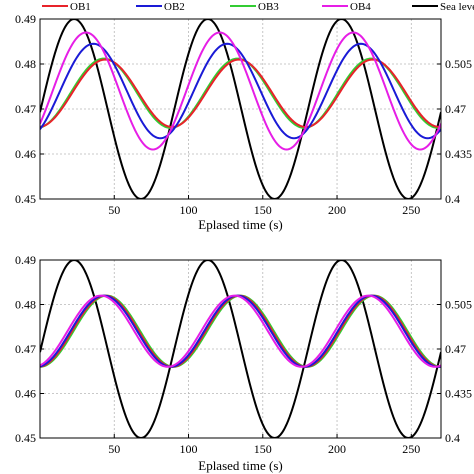  I want to click on series-line-ob4, so click(240, 331).